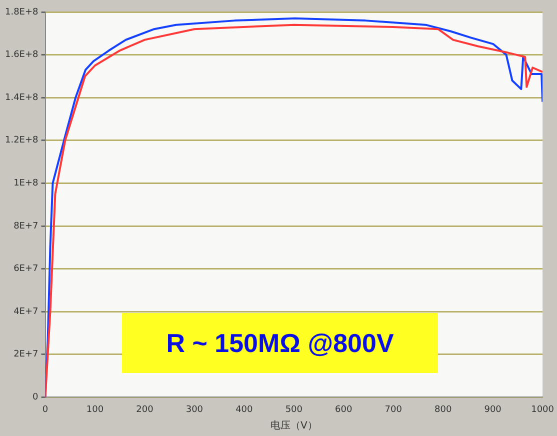 The height and width of the screenshot is (436, 557). Describe the element at coordinates (26, 269) in the screenshot. I see `y-tick-label: 6E+7` at that location.